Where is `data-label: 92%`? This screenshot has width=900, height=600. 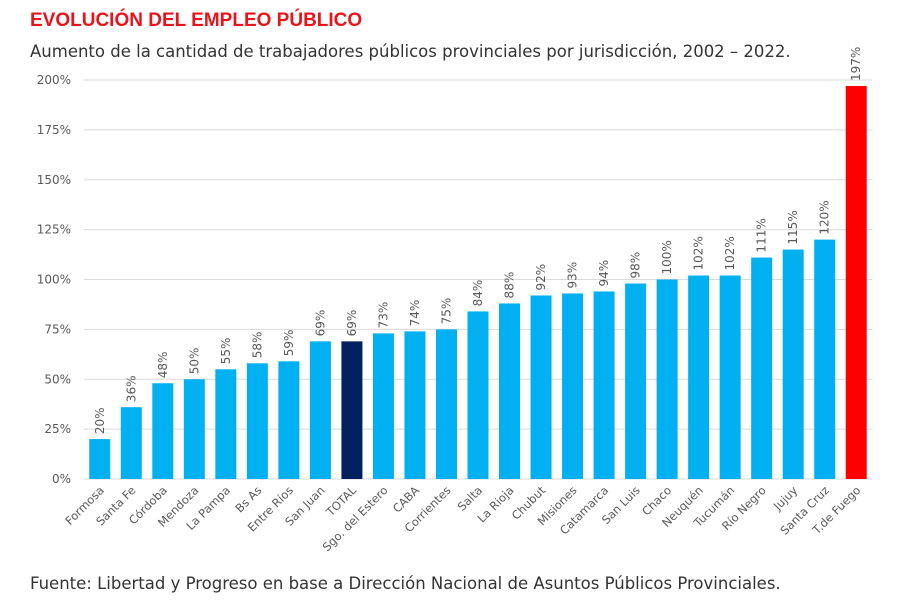 data-label: 92% is located at coordinates (541, 277).